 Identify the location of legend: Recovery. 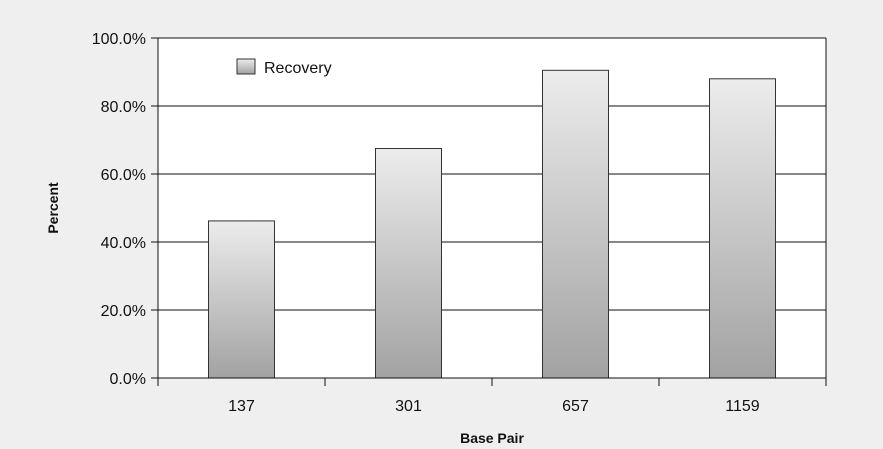
(284, 67).